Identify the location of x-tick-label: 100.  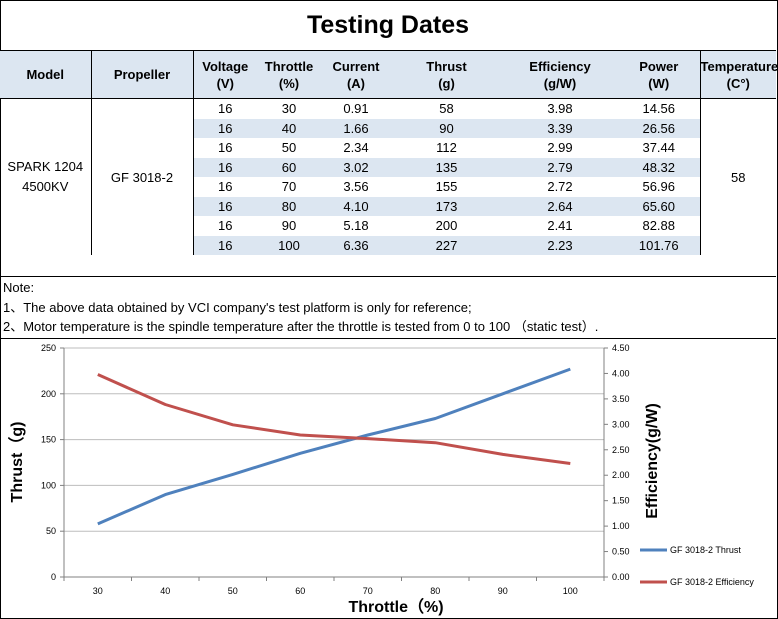
(570, 591).